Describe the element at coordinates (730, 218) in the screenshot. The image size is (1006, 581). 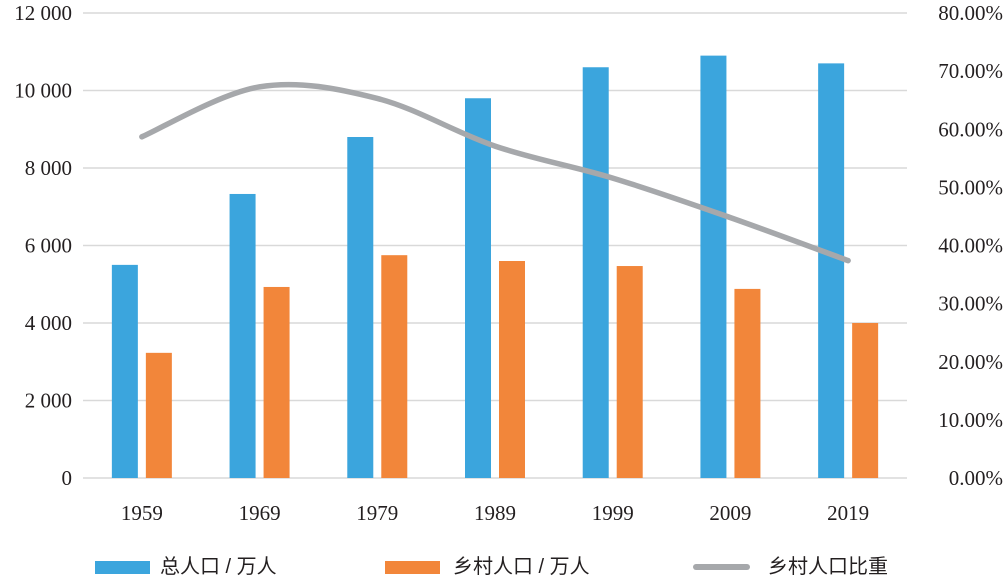
I see `rural-ratio-point-2009` at that location.